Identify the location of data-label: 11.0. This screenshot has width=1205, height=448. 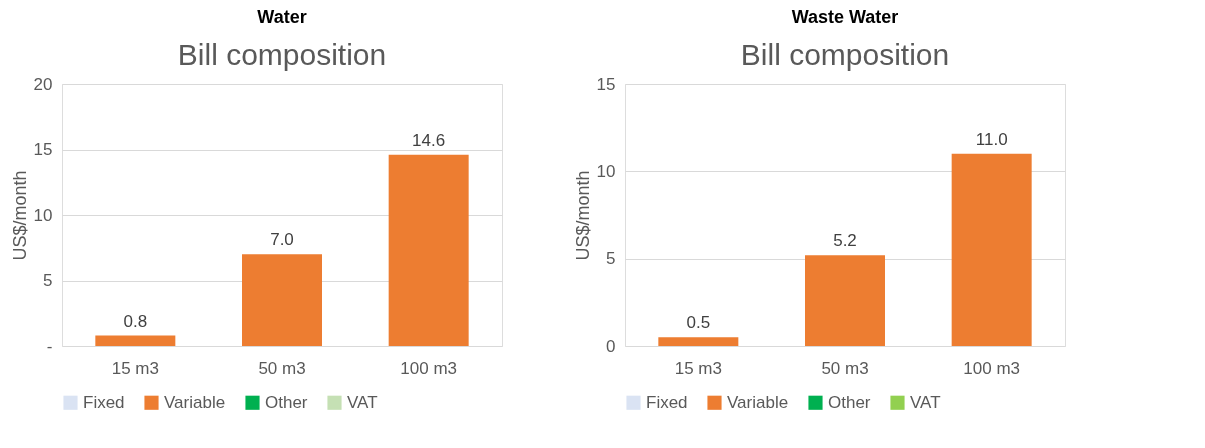
(991, 139).